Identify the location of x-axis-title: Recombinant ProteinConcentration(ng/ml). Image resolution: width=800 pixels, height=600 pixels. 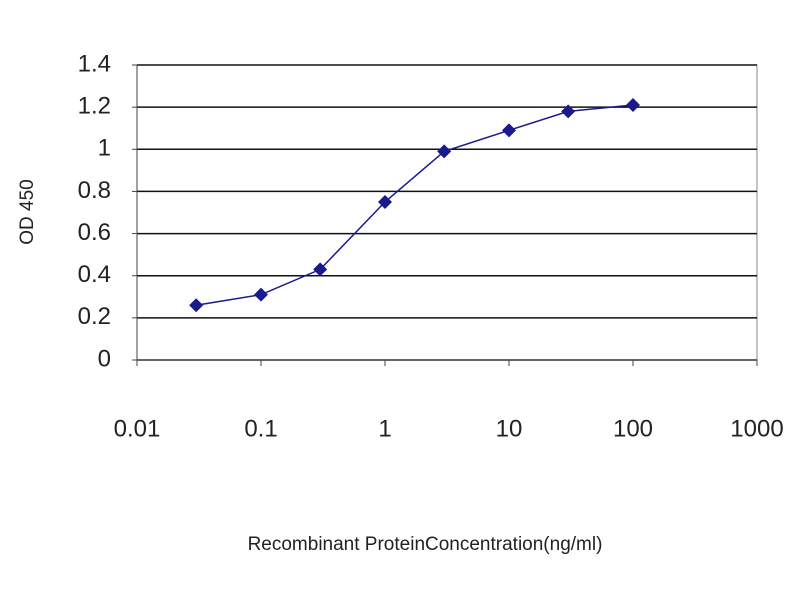
(425, 544).